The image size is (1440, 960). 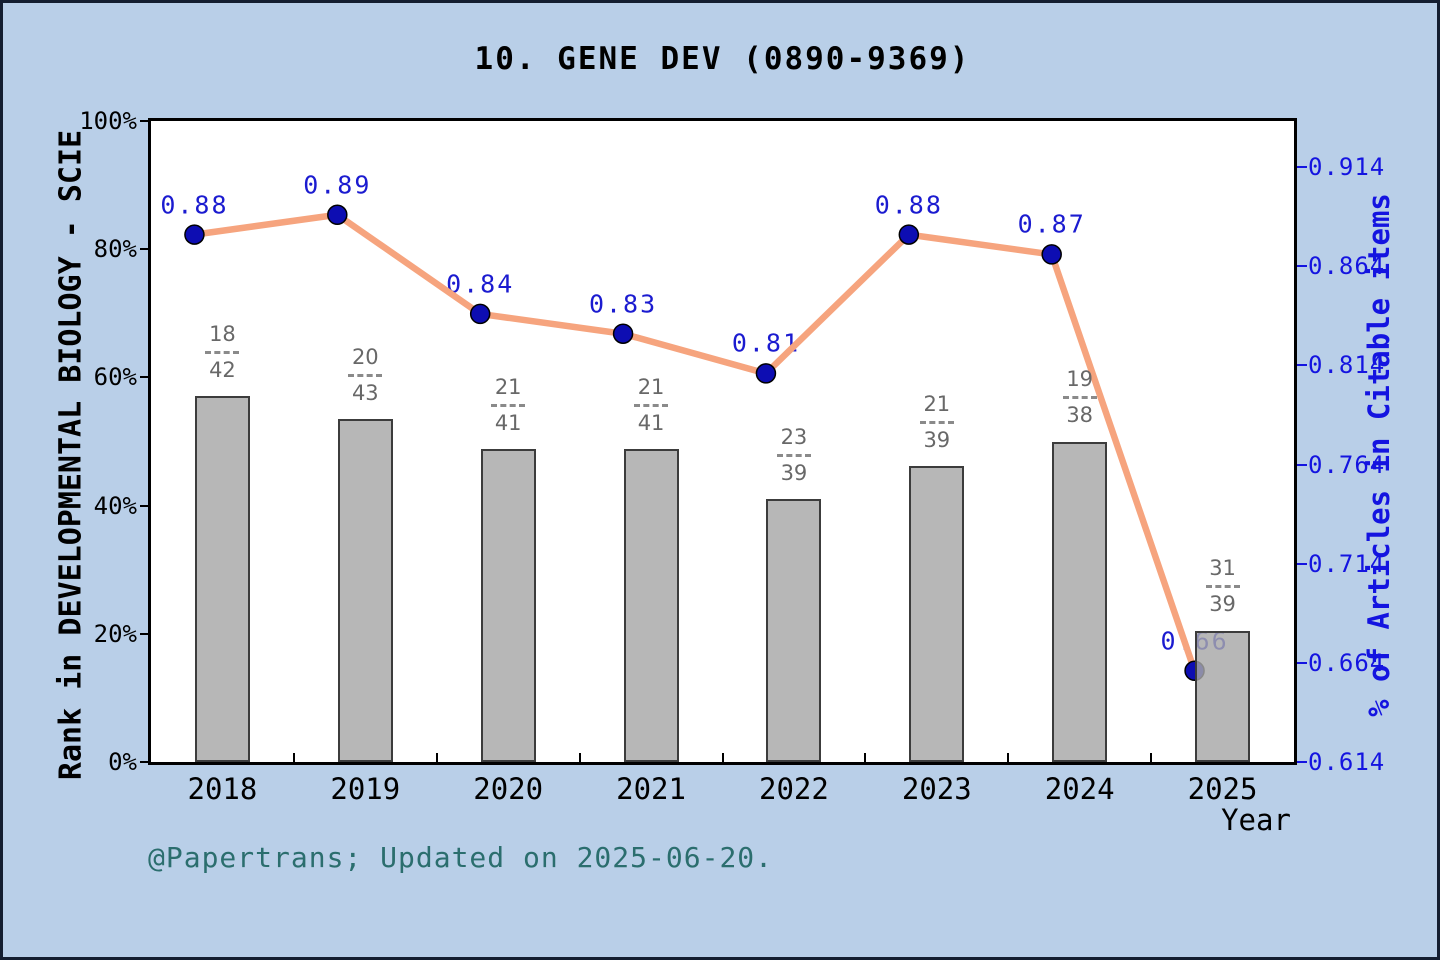 What do you see at coordinates (794, 436) in the screenshot?
I see `fraction-numerator: 23` at bounding box center [794, 436].